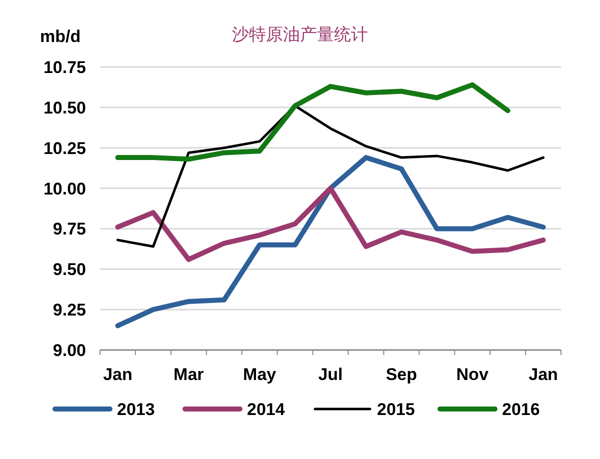 Image resolution: width=600 pixels, height=459 pixels. I want to click on x-tick-label: May, so click(260, 374).